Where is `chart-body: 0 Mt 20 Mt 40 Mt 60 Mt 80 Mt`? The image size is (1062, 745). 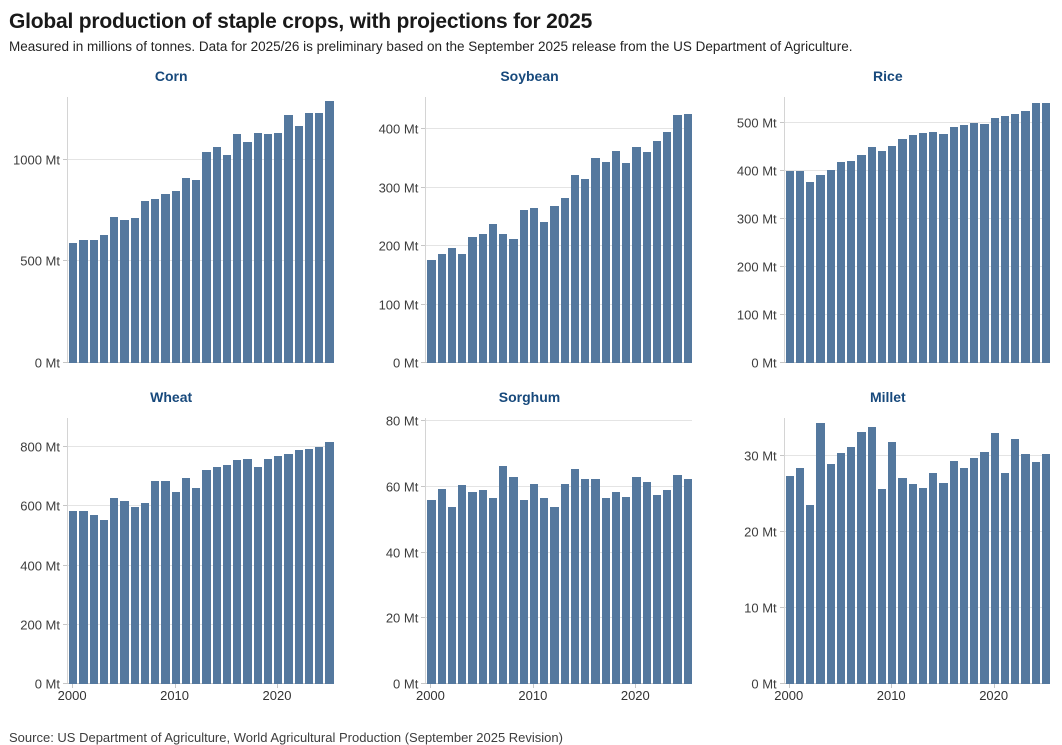
chart-body: 0 Mt 20 Mt 40 Mt 60 Mt 80 Mt is located at coordinates (529, 552).